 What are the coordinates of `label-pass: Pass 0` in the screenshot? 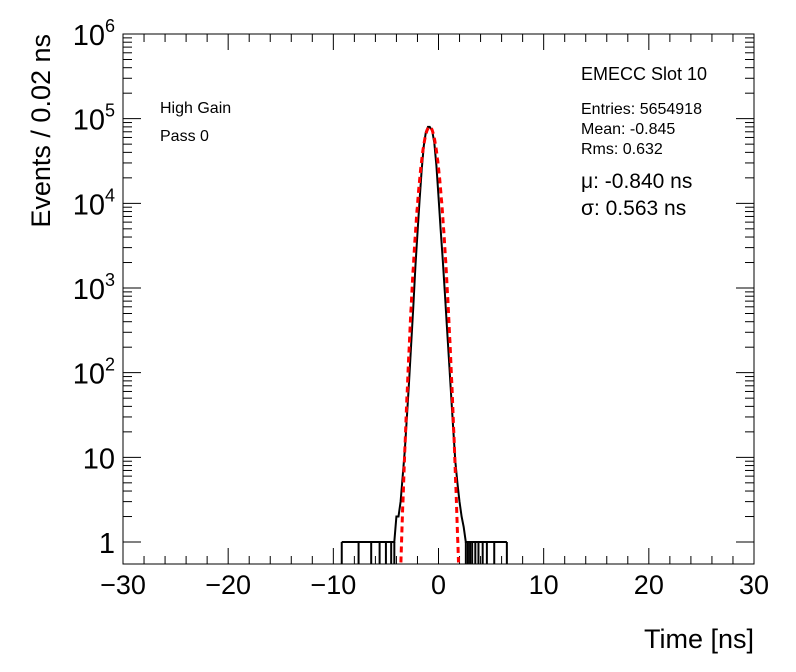 It's located at (184, 136).